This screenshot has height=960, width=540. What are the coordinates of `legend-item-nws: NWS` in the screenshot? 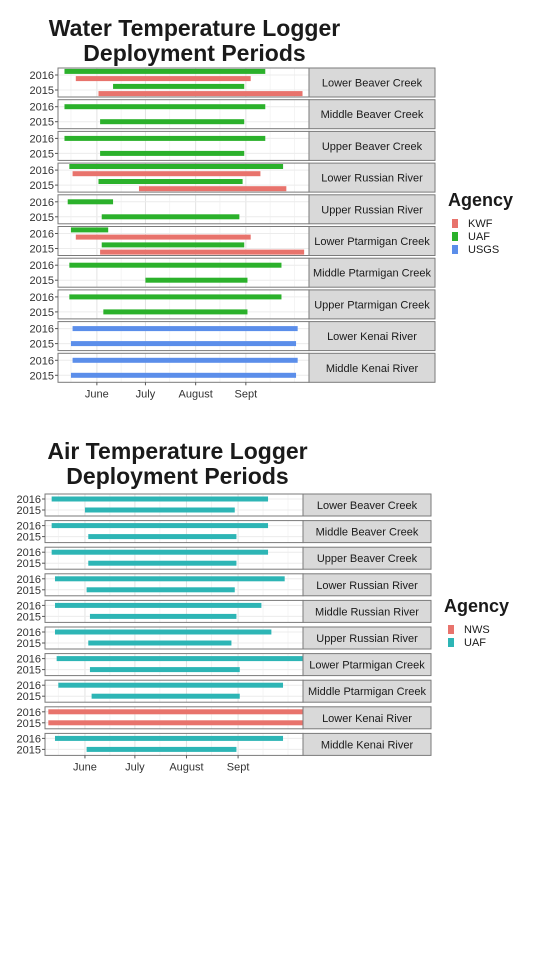 It's located at (476, 629).